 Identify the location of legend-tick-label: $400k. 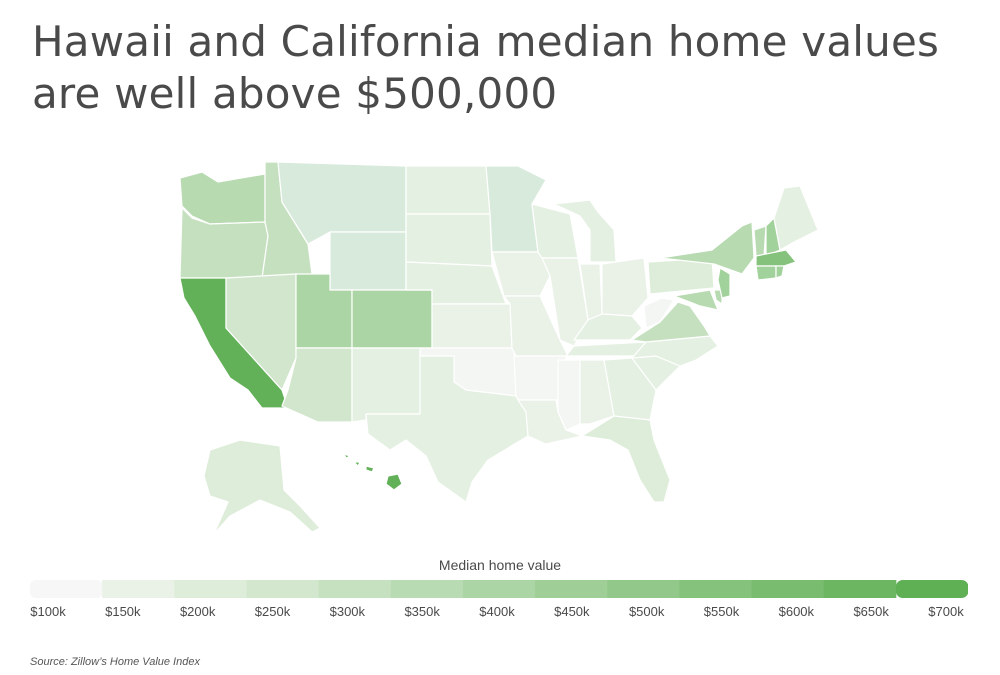
(497, 611).